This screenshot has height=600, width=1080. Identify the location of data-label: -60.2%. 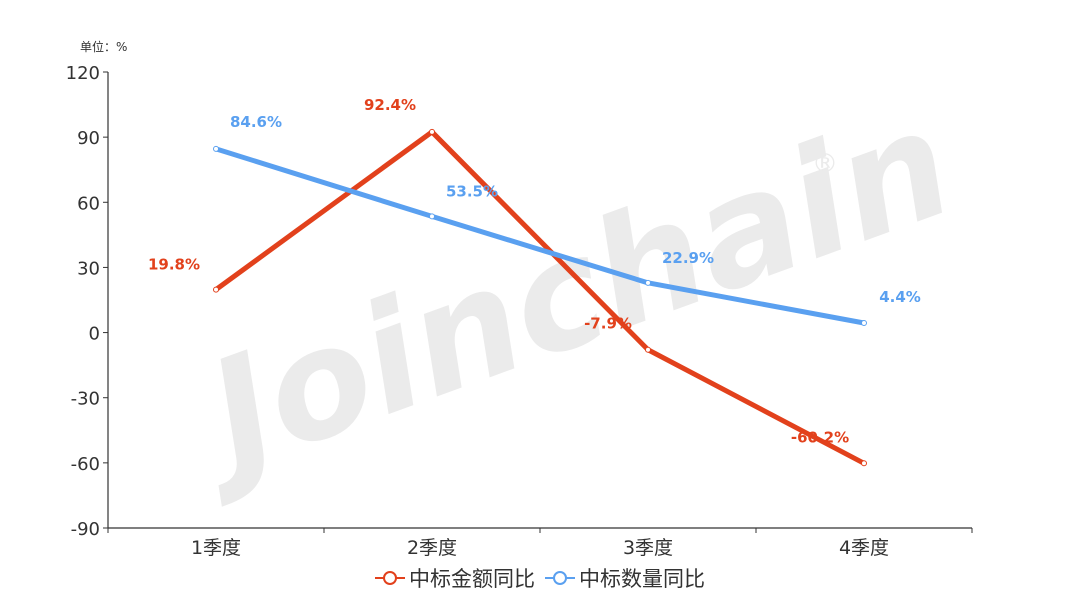
(820, 437).